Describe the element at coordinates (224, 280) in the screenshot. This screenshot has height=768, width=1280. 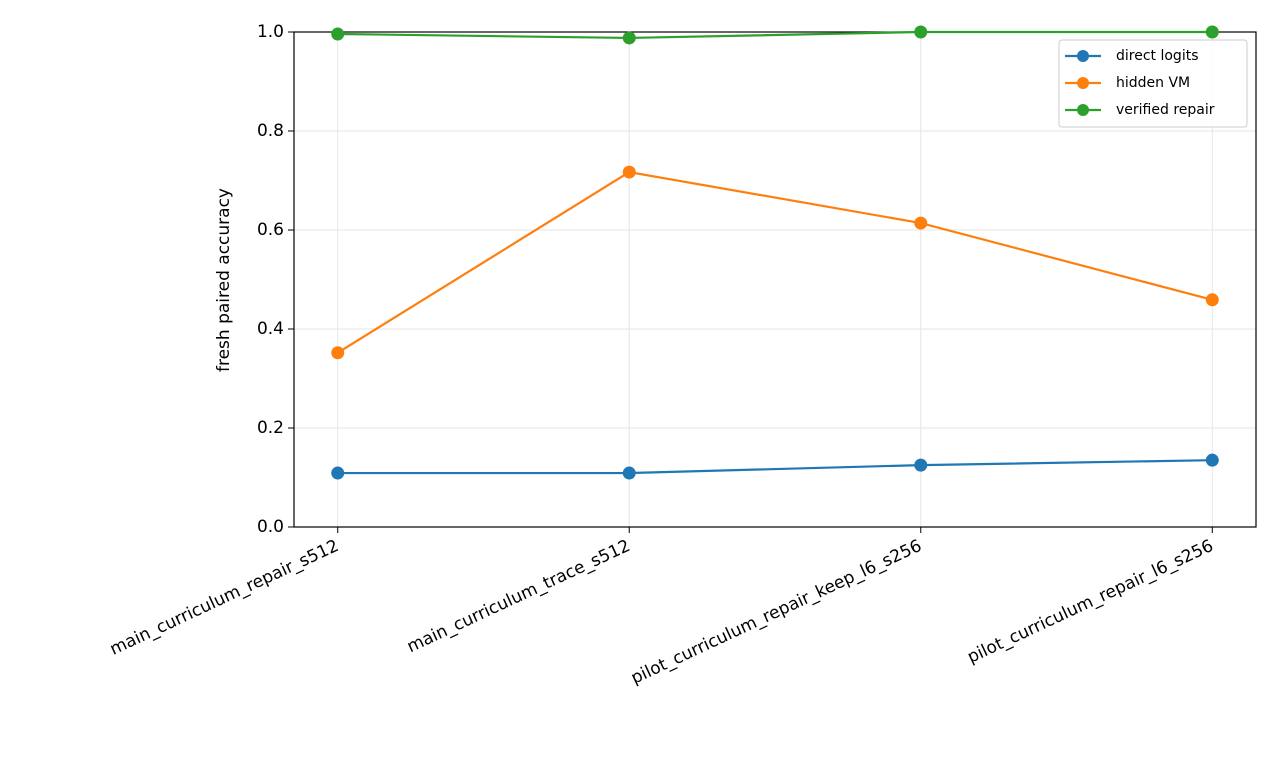
I see `y-axis-label: fresh paired accuracy` at that location.